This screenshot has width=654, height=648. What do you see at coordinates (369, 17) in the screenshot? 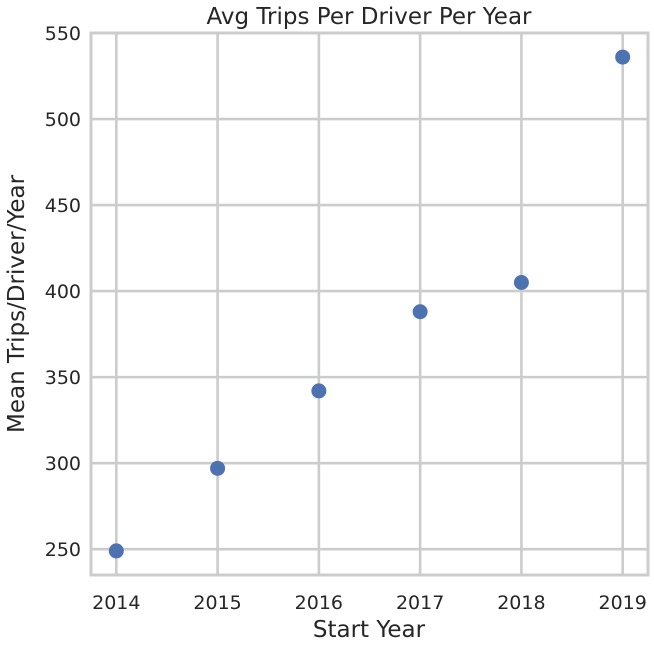
I see `chart-title: Avg Trips Per Driver Per Year` at bounding box center [369, 17].